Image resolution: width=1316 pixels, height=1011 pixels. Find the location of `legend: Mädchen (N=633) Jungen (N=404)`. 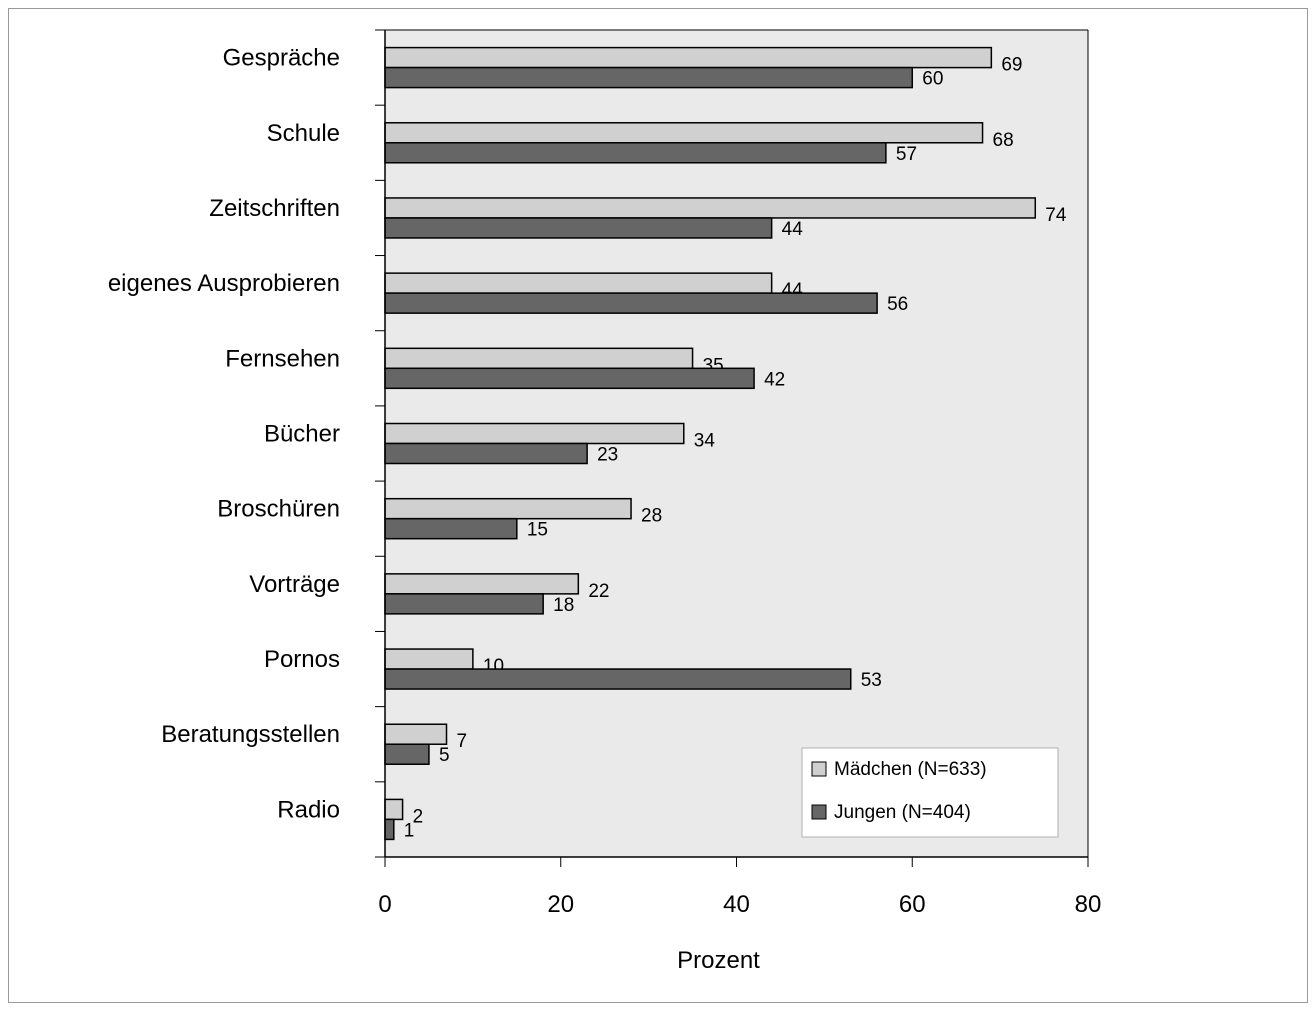

legend: Mädchen (N=633) Jungen (N=404) is located at coordinates (930, 792).